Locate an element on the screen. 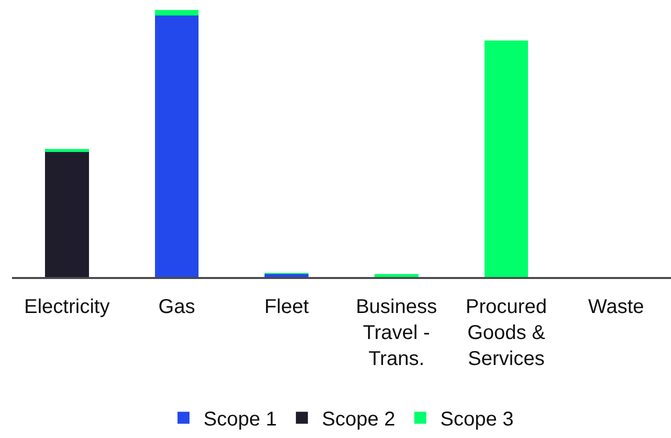 The width and height of the screenshot is (671, 438). legend-label: Scope 3 is located at coordinates (477, 419).